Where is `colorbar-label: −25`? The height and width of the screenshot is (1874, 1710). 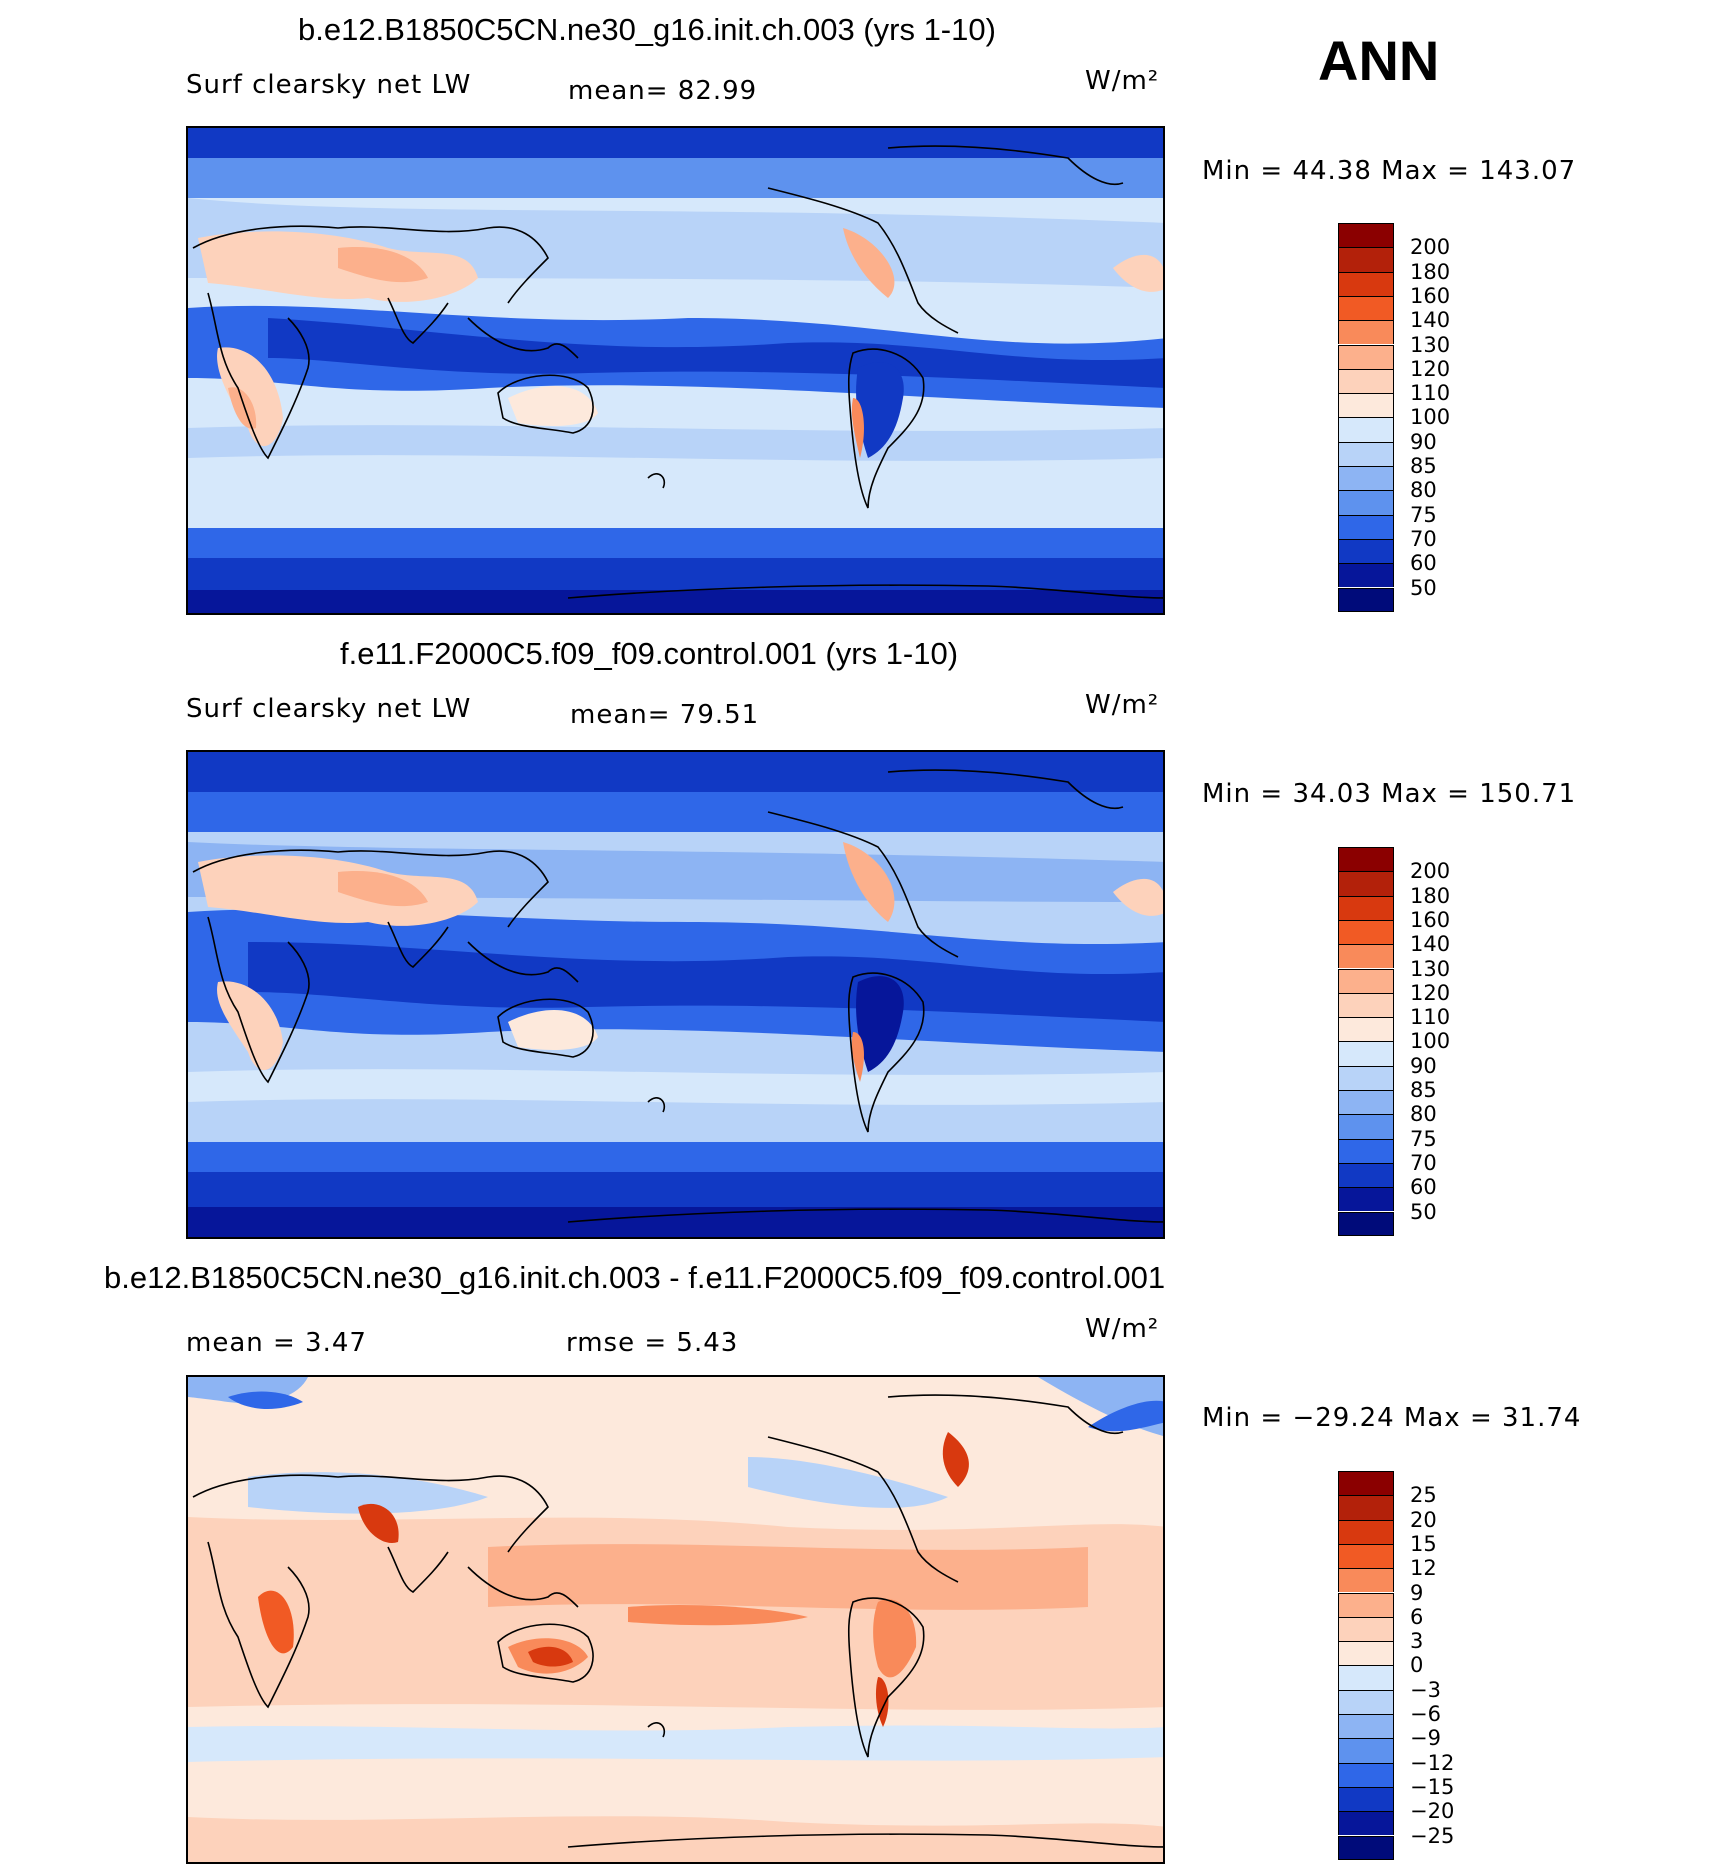 colorbar-label: −25 is located at coordinates (1432, 1835).